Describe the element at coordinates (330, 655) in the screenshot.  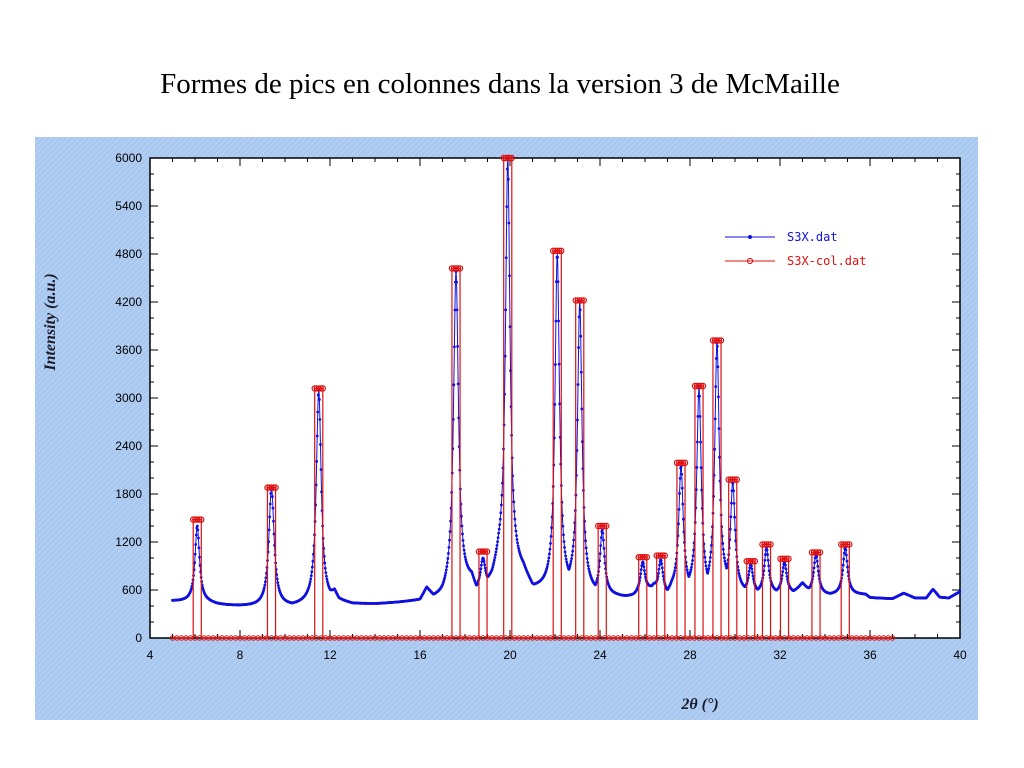
I see `x-tick-label: 12` at that location.